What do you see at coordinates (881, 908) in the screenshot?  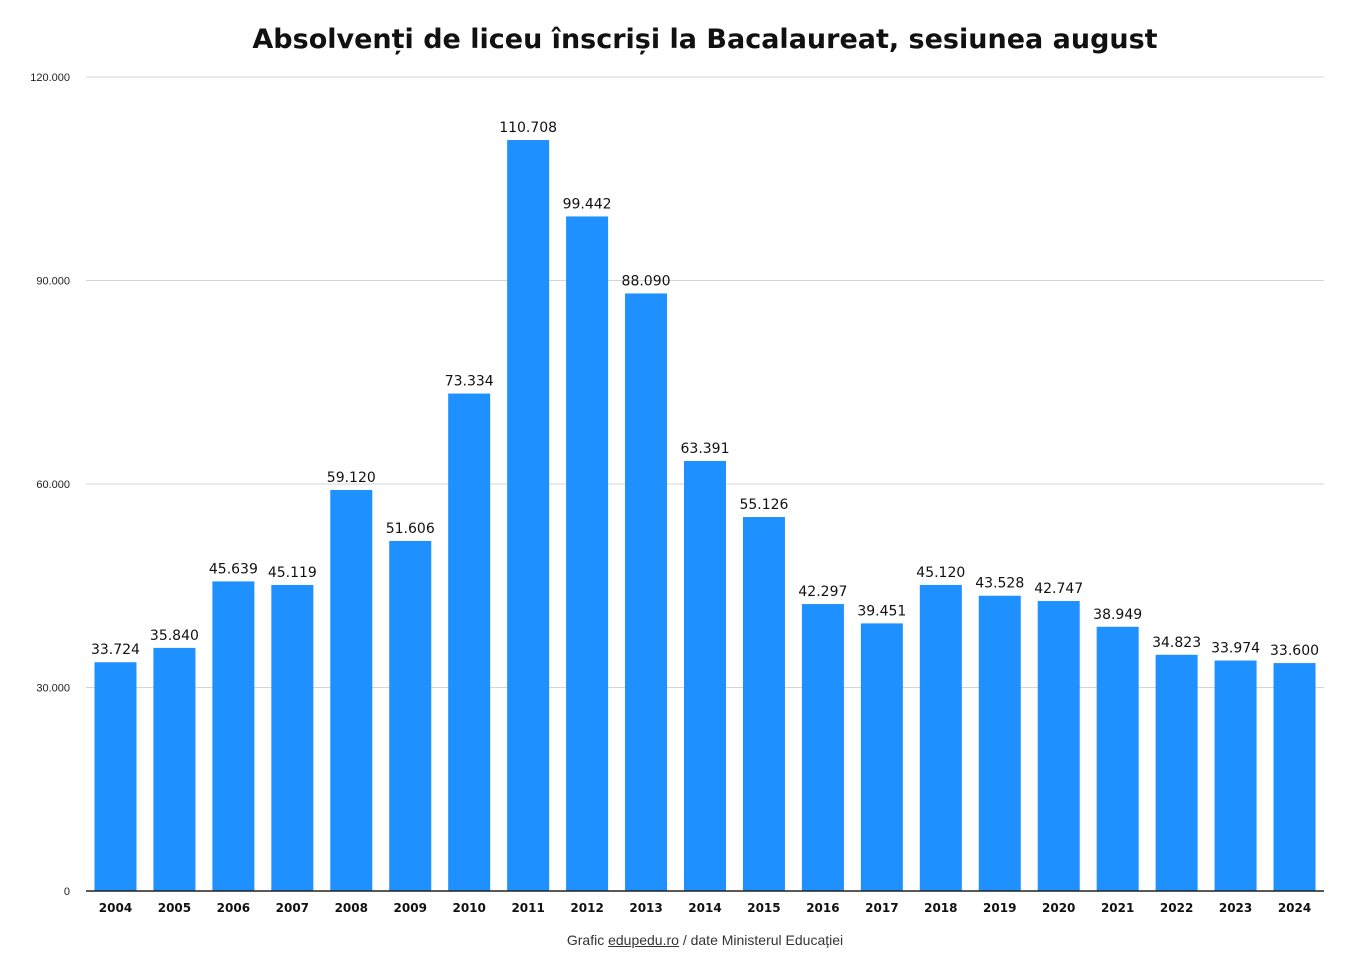 I see `x-tick-label: 2017` at bounding box center [881, 908].